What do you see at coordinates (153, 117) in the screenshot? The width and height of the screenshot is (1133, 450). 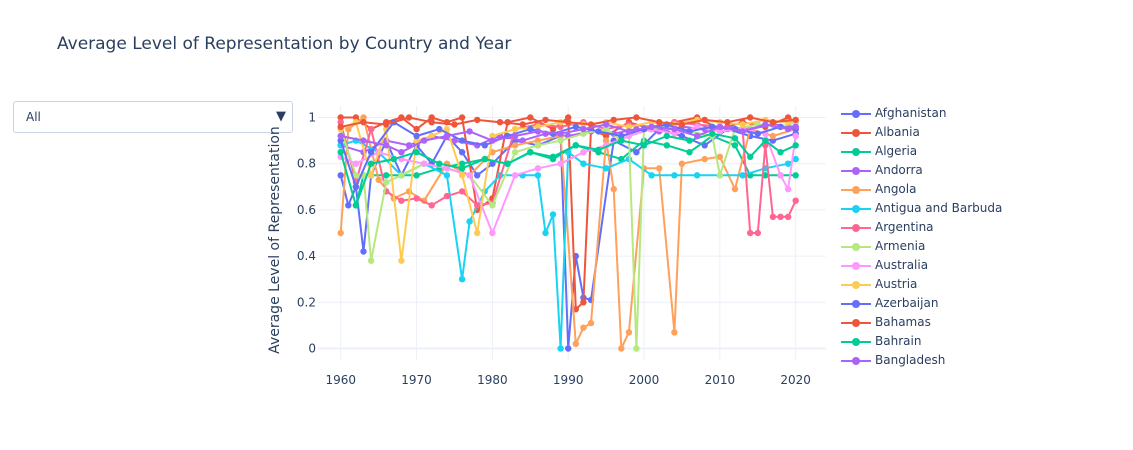 I see `country-filter-dropdown: All ▼` at bounding box center [153, 117].